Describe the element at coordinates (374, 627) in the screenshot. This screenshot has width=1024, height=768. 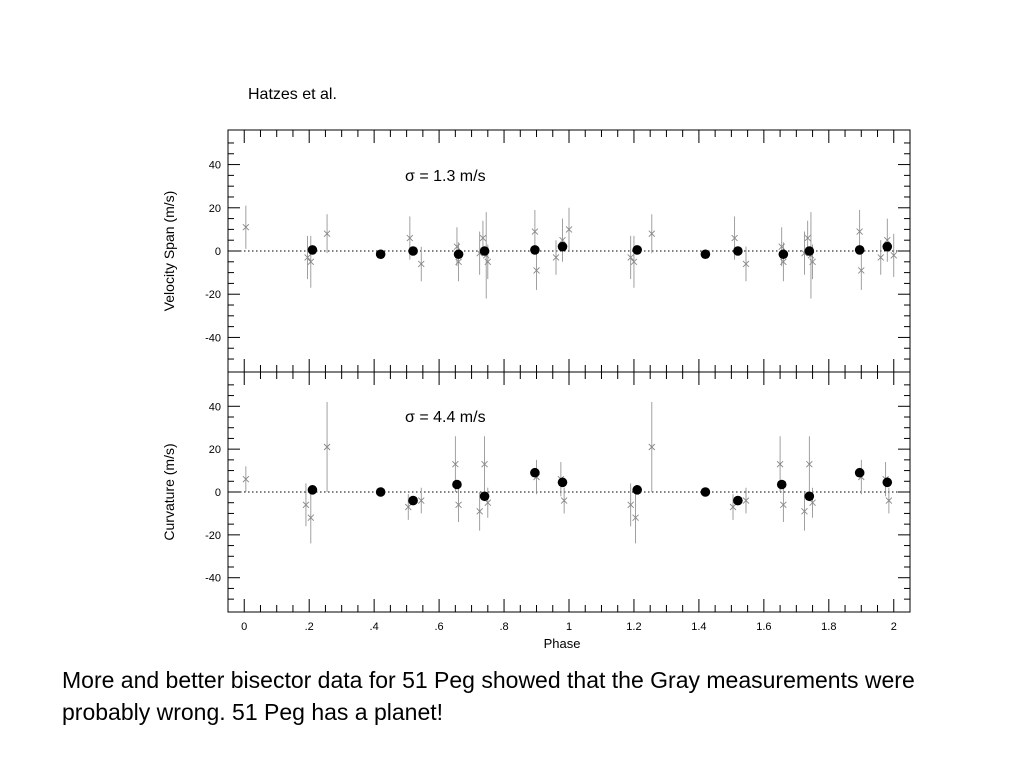
I see `x-tick-label: .4` at that location.